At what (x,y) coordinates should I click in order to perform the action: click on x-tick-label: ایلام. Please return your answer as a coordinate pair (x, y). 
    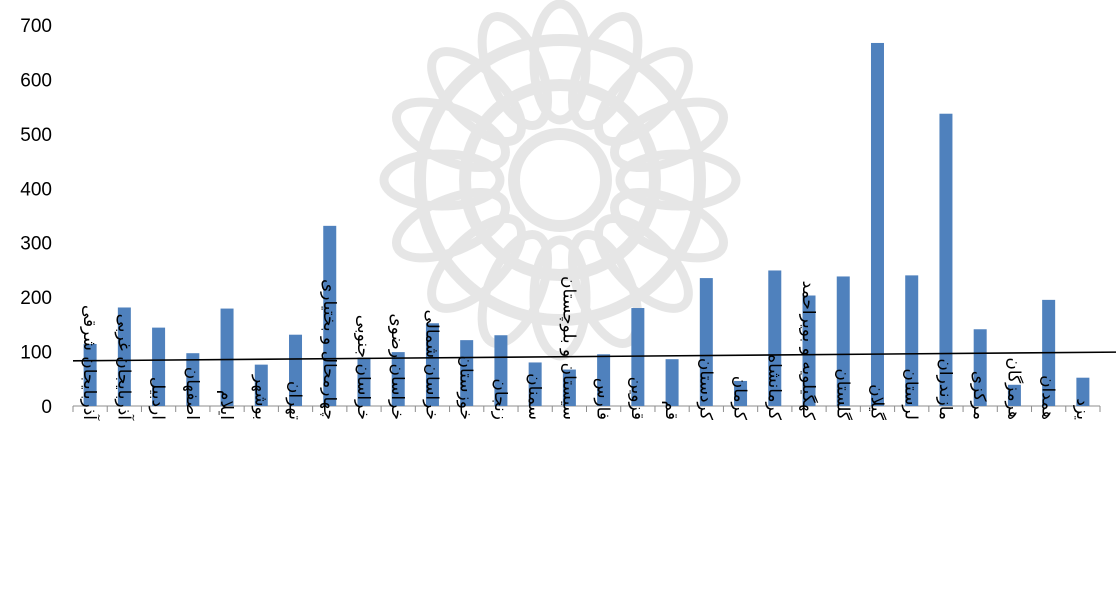
    Looking at the image, I should click on (226, 405).